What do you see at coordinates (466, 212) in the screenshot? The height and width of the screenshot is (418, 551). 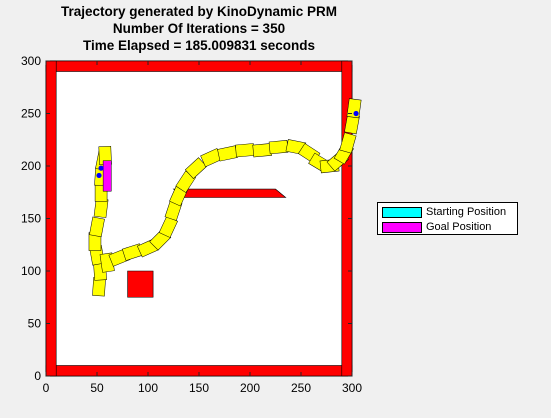 I see `legend-label-starting-position: Starting Position` at bounding box center [466, 212].